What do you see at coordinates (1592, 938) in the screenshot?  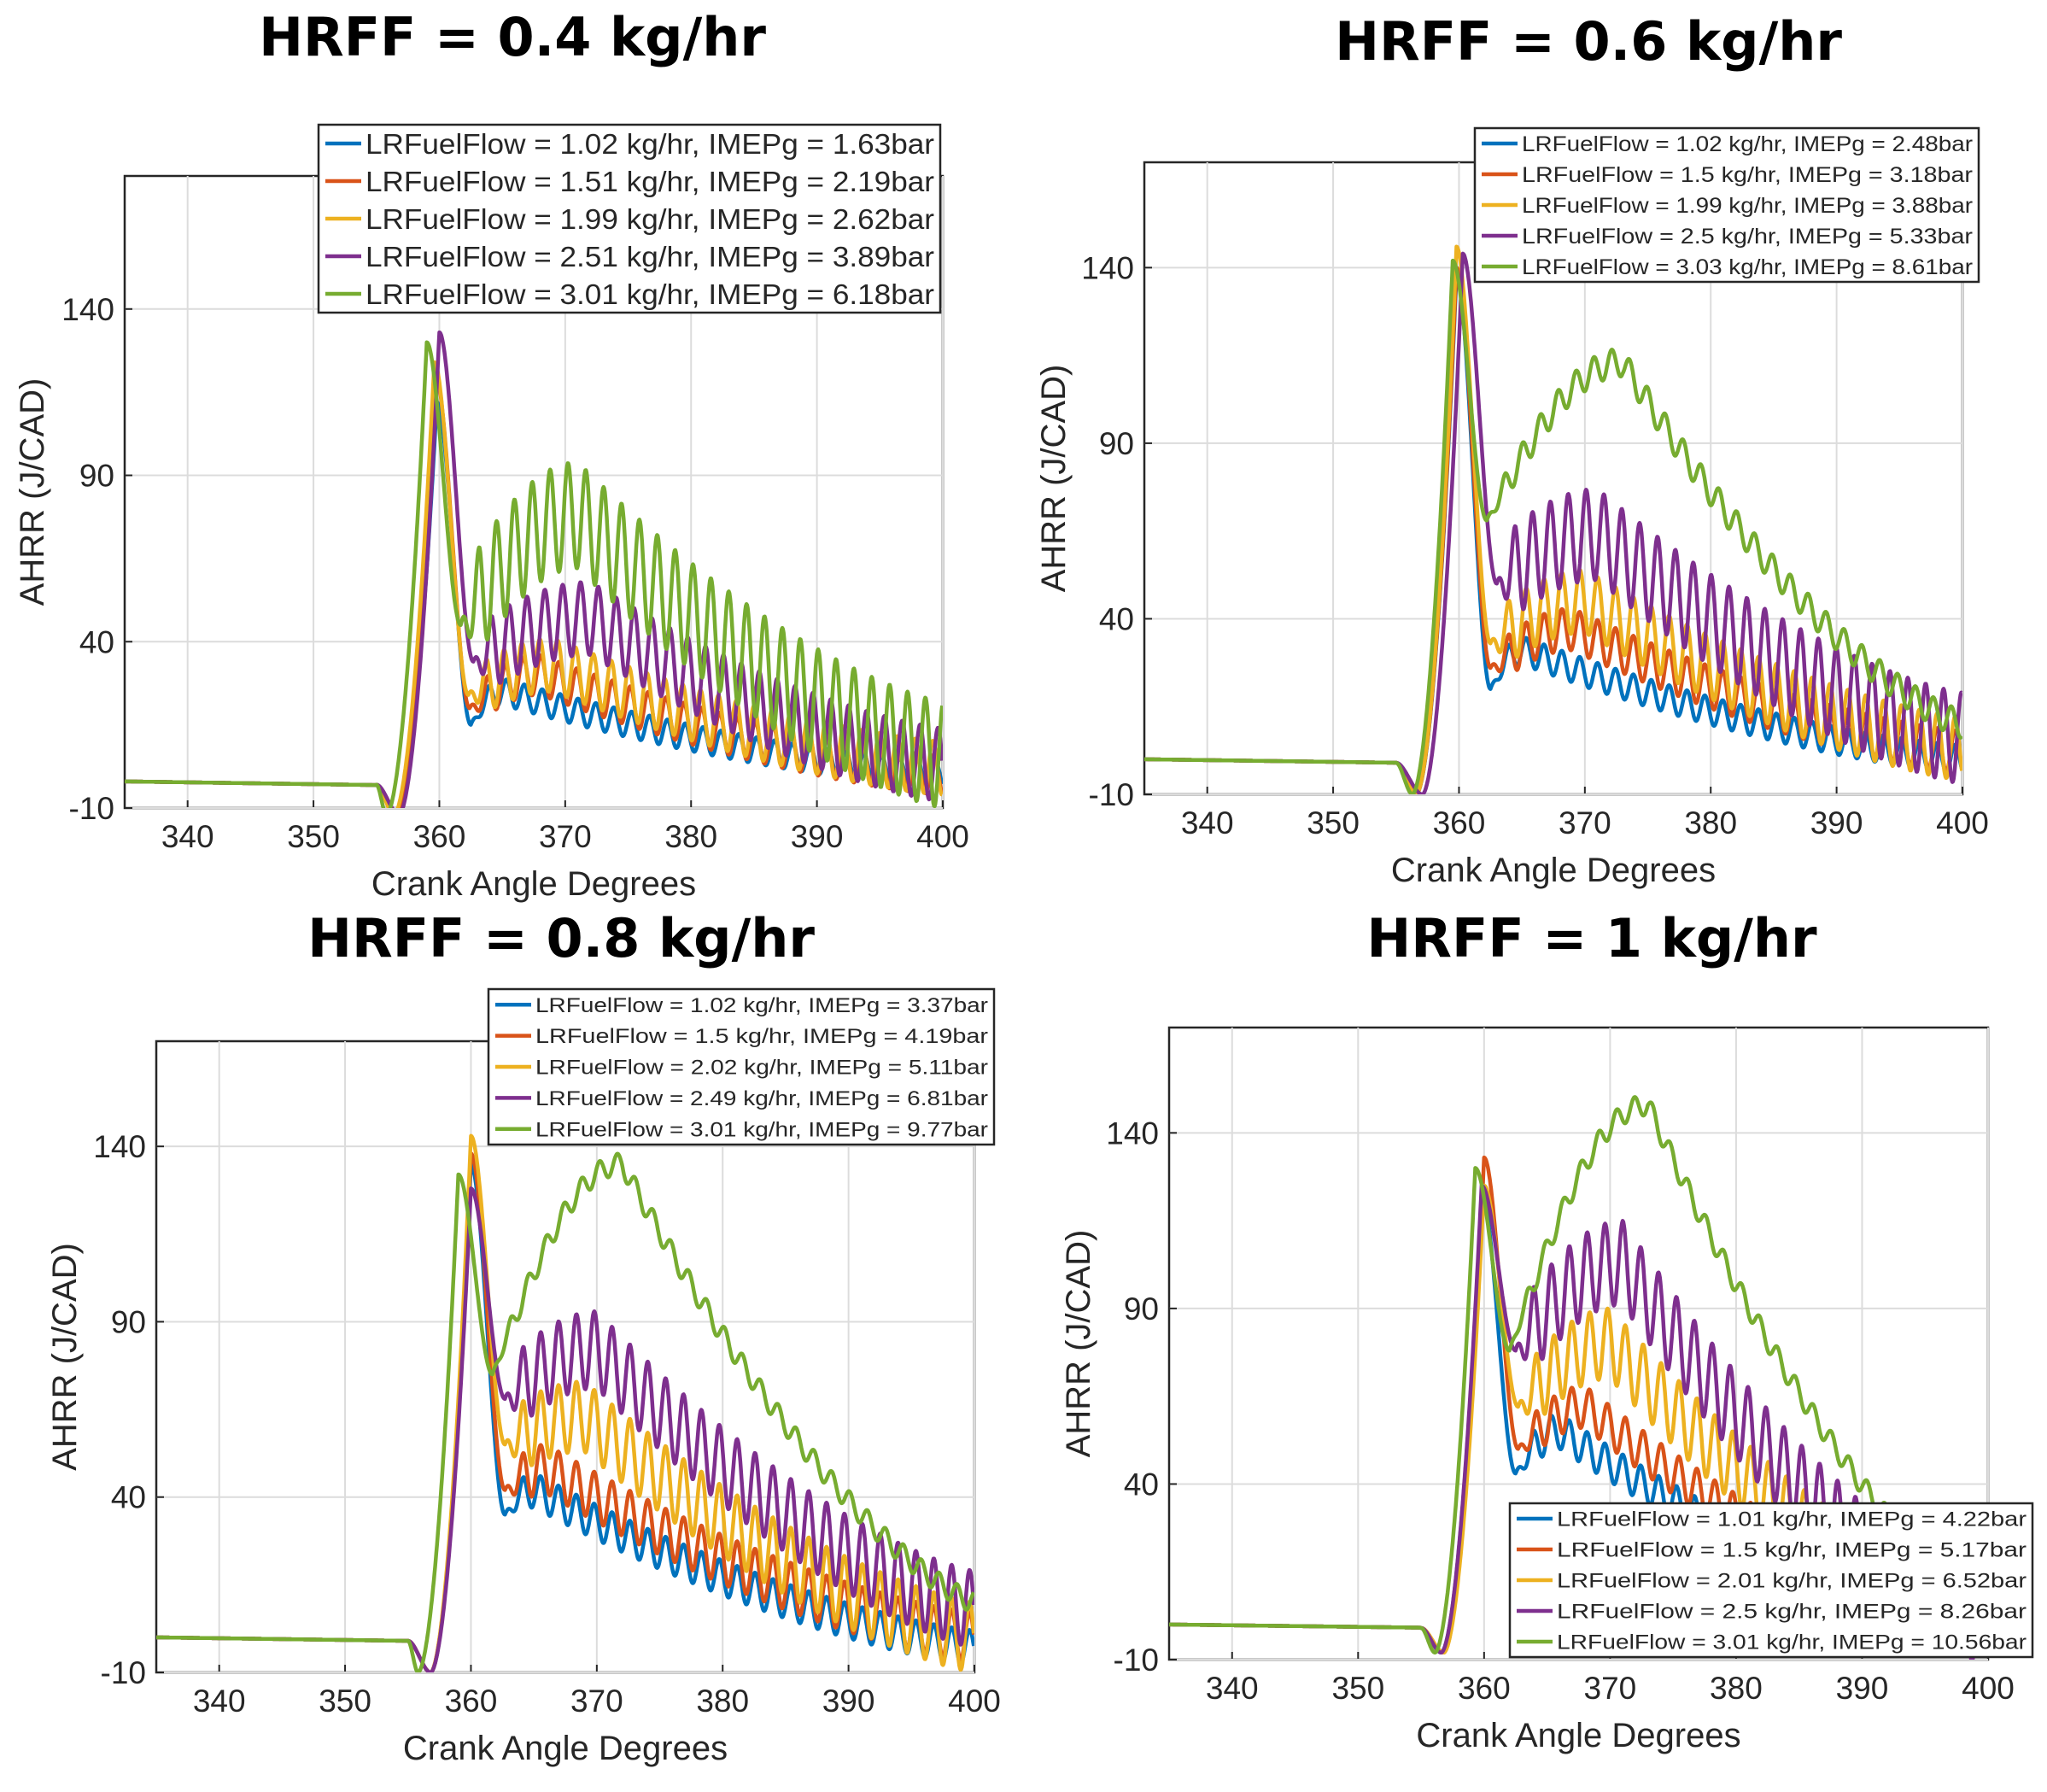 I see `chart-title: HRFF = 1 kg/hr` at bounding box center [1592, 938].